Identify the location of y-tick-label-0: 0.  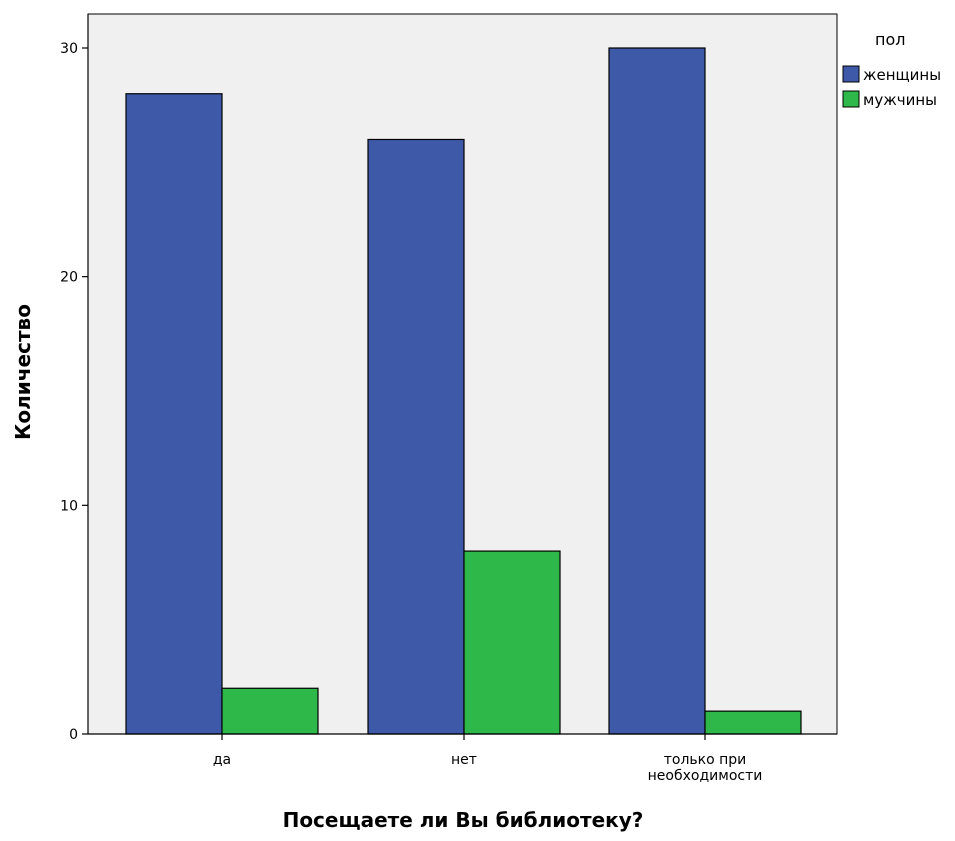
(73, 735).